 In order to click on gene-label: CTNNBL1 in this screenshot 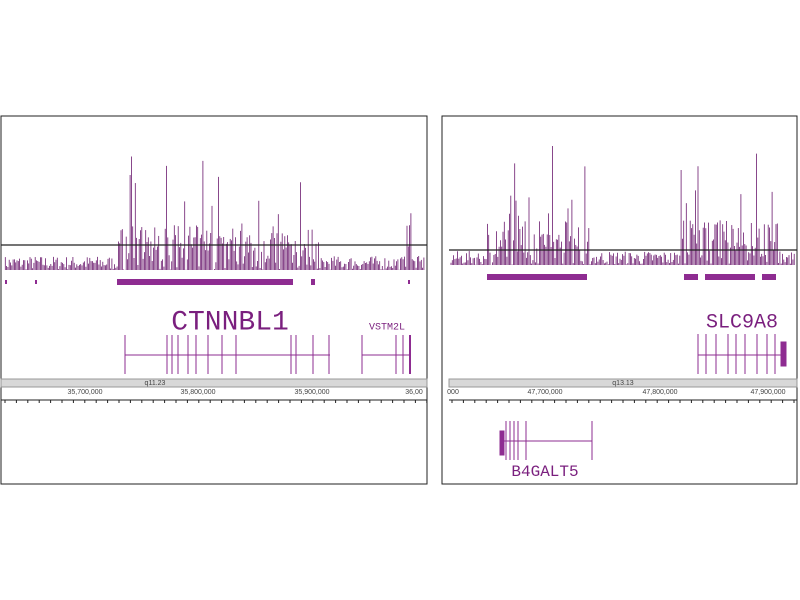, I will do `click(230, 322)`.